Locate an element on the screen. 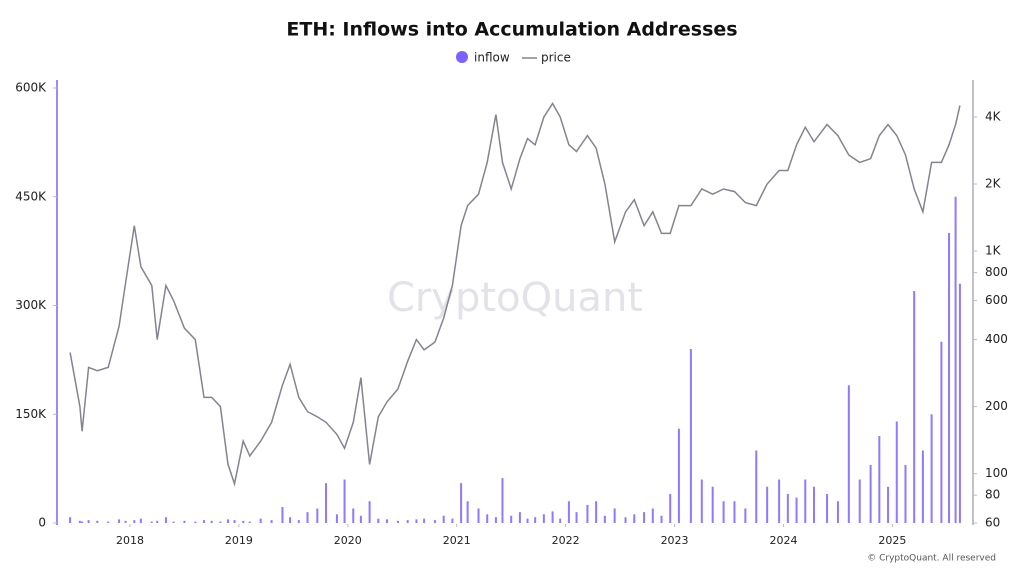 The width and height of the screenshot is (1024, 576). y2-tick-label: 2K is located at coordinates (993, 184).